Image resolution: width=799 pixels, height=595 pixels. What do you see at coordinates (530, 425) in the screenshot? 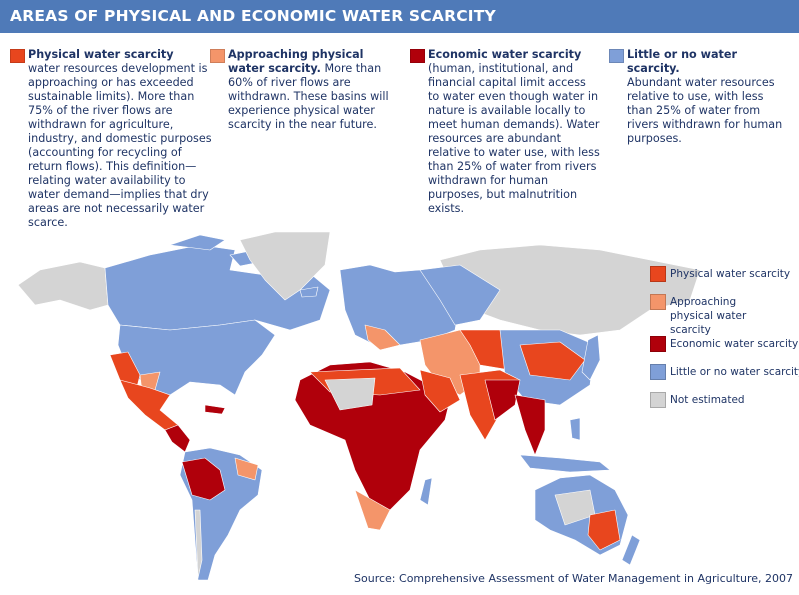
I see `region-se-asia` at bounding box center [530, 425].